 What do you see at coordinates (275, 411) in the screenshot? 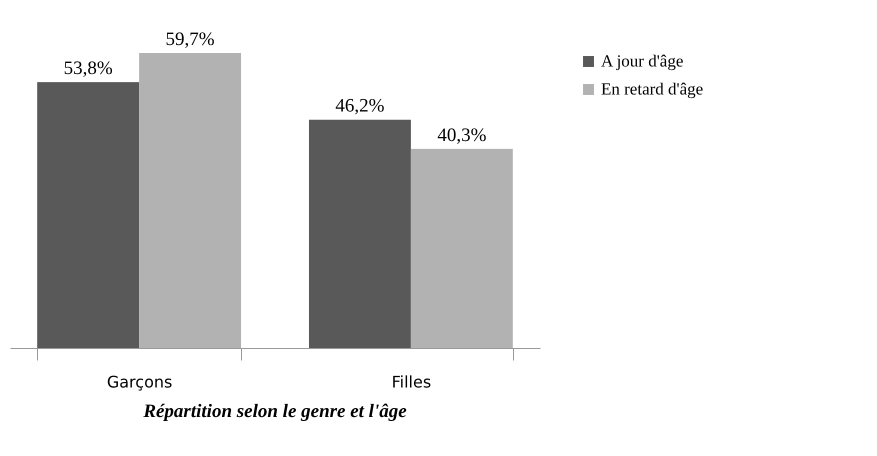
I see `text: Répartition selon le genre et l'âge` at bounding box center [275, 411].